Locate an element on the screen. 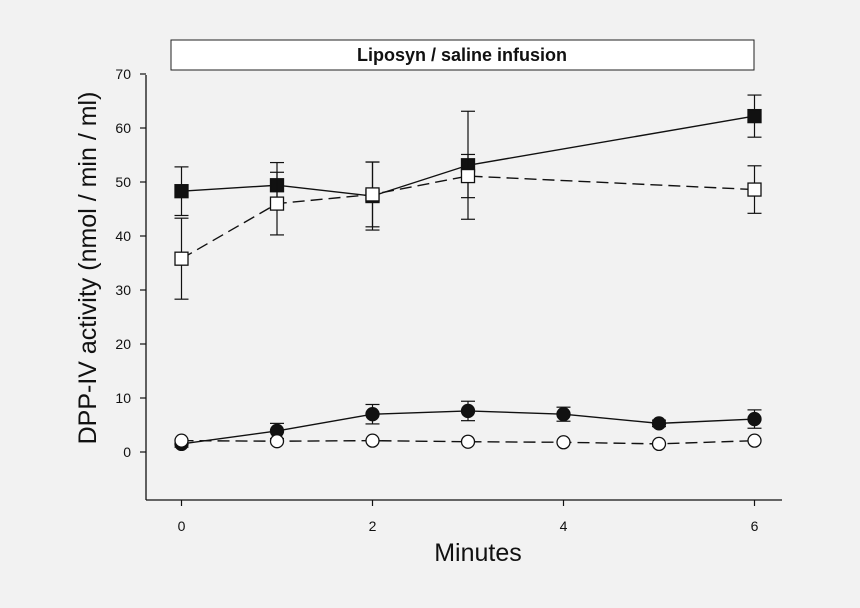  y-tick-label: 40 is located at coordinates (123, 236).